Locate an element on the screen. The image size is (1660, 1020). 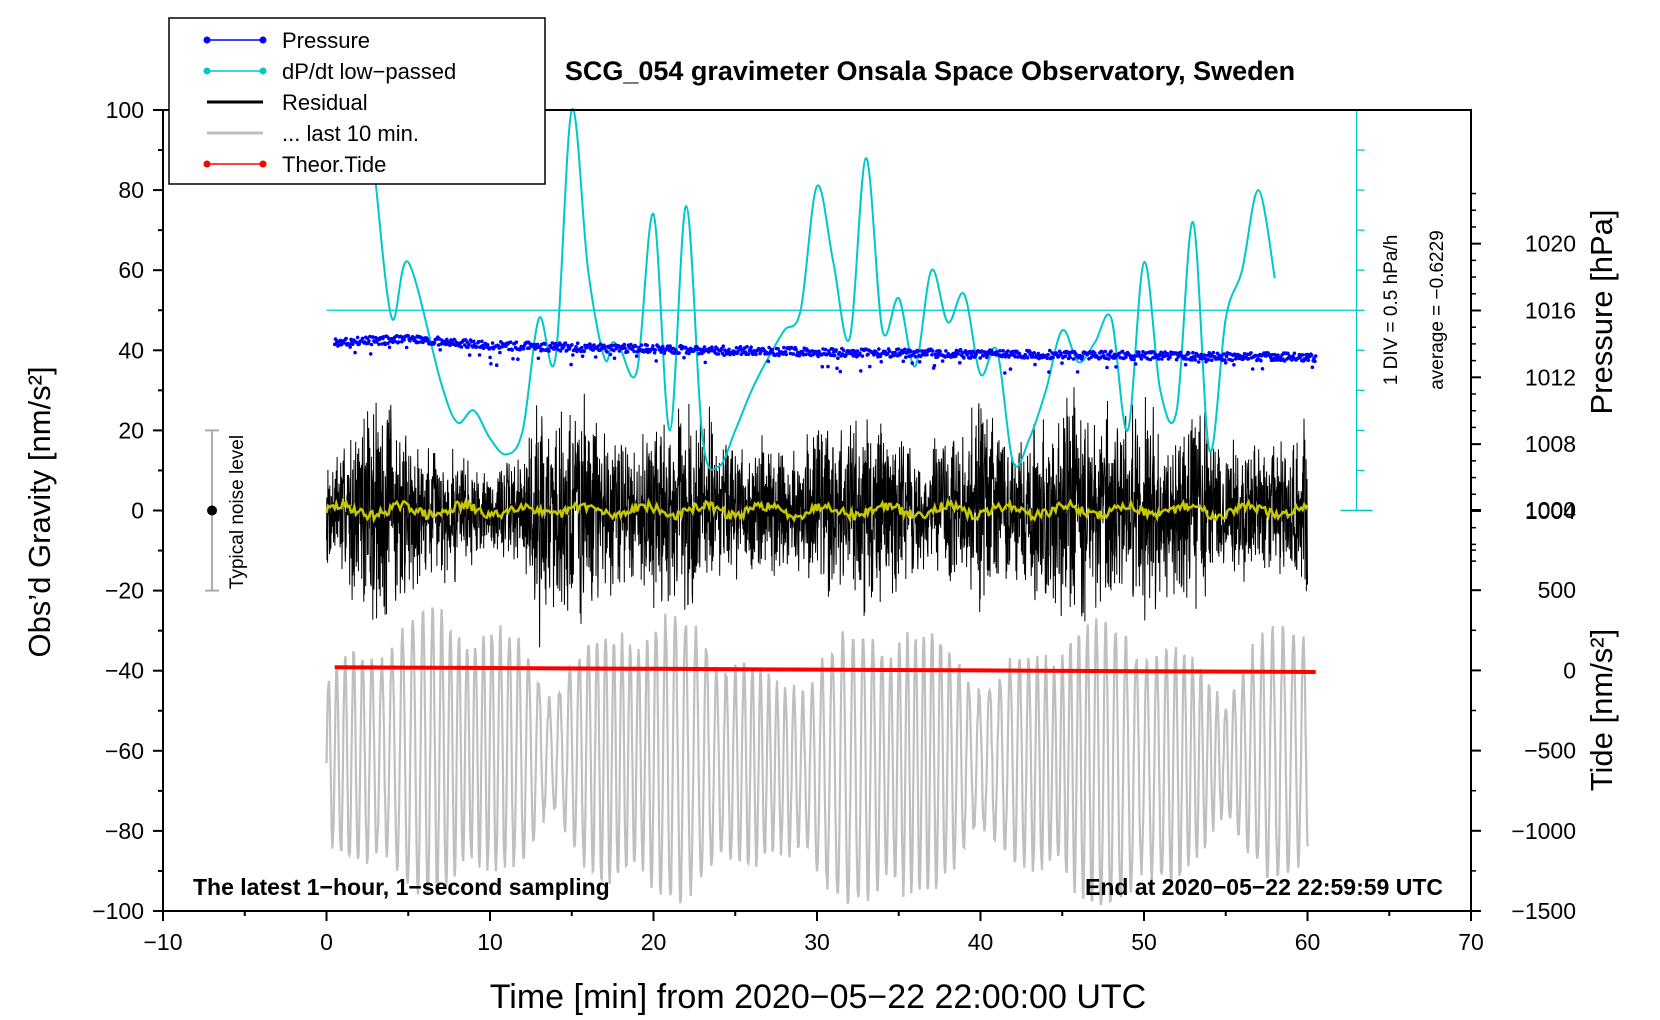
x-tick-label: 30 is located at coordinates (817, 942).